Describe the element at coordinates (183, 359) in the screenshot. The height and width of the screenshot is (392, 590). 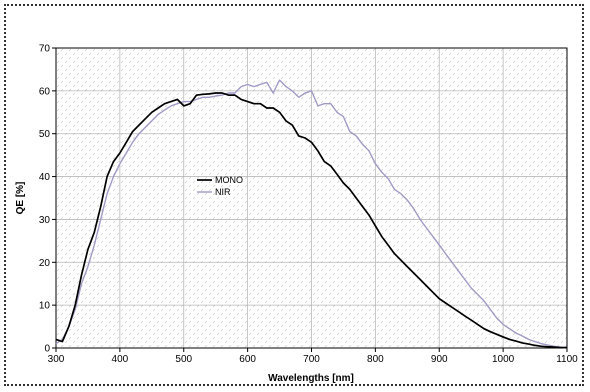
I see `x-tick-label: 500` at that location.